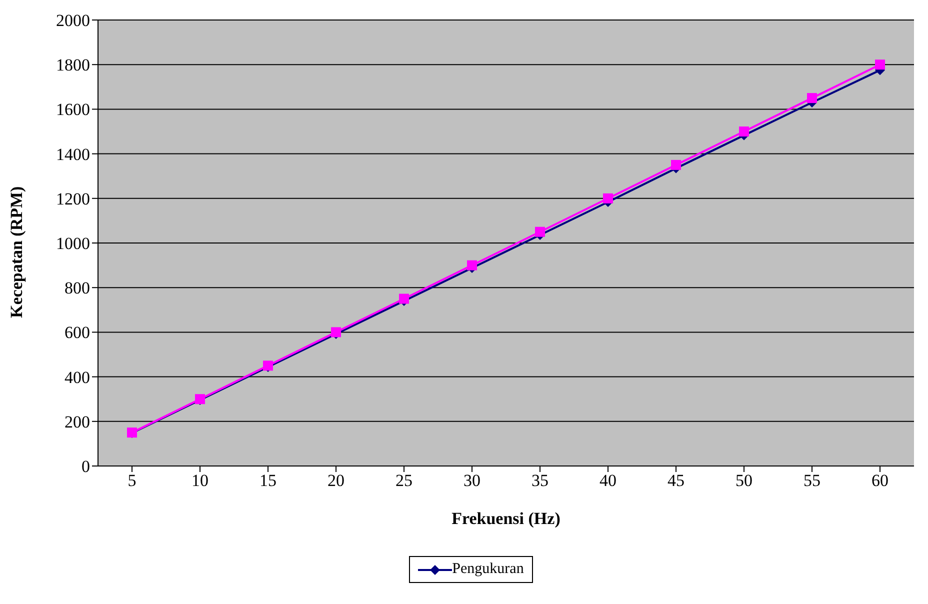 The image size is (928, 604). Describe the element at coordinates (268, 480) in the screenshot. I see `x-tick-label: 15` at that location.